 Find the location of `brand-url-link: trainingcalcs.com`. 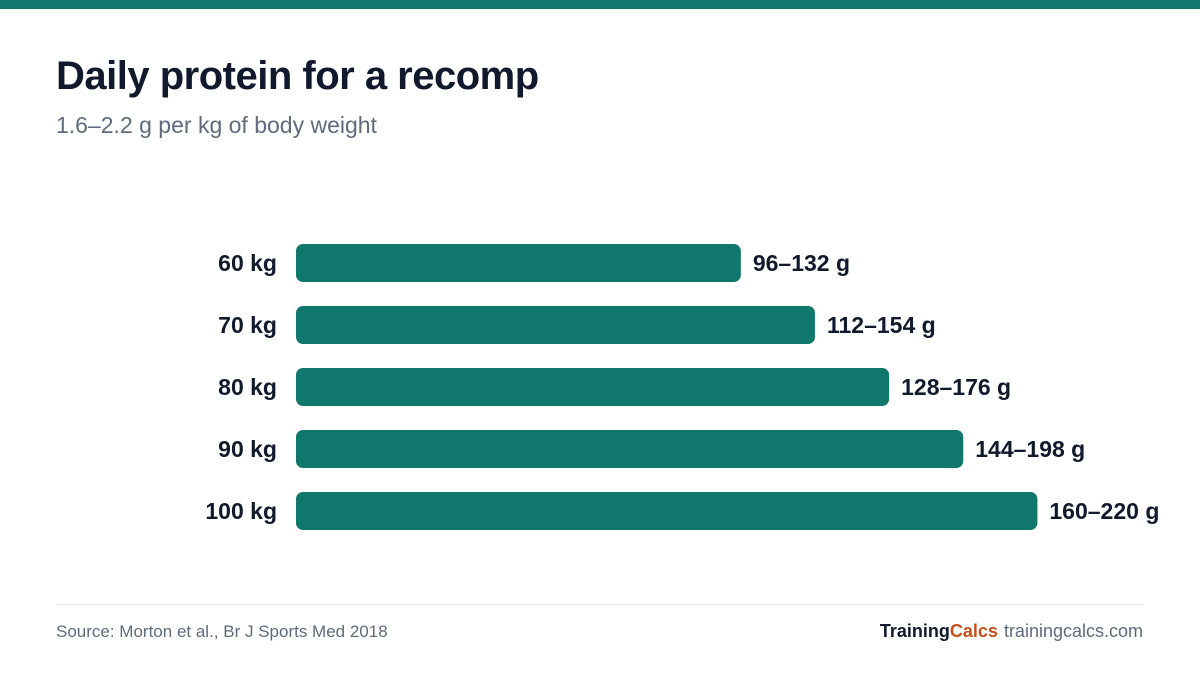

brand-url-link: trainingcalcs.com is located at coordinates (1073, 631).